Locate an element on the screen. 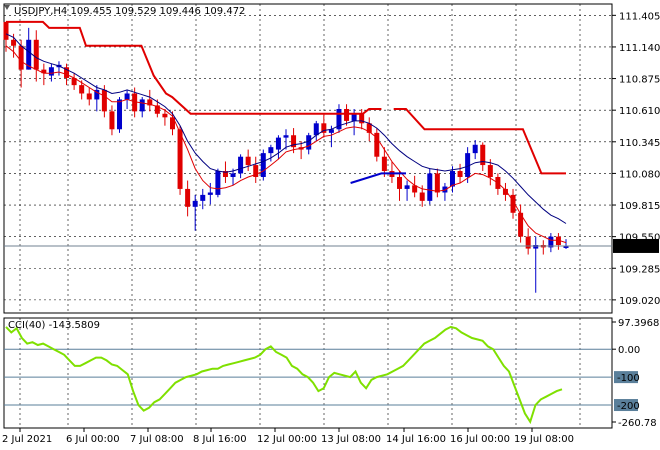 The height and width of the screenshot is (450, 660). price-tick-label: 111.405 is located at coordinates (639, 16).